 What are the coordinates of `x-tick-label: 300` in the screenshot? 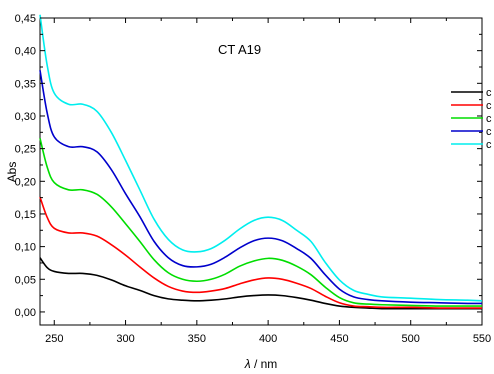 It's located at (125, 339).